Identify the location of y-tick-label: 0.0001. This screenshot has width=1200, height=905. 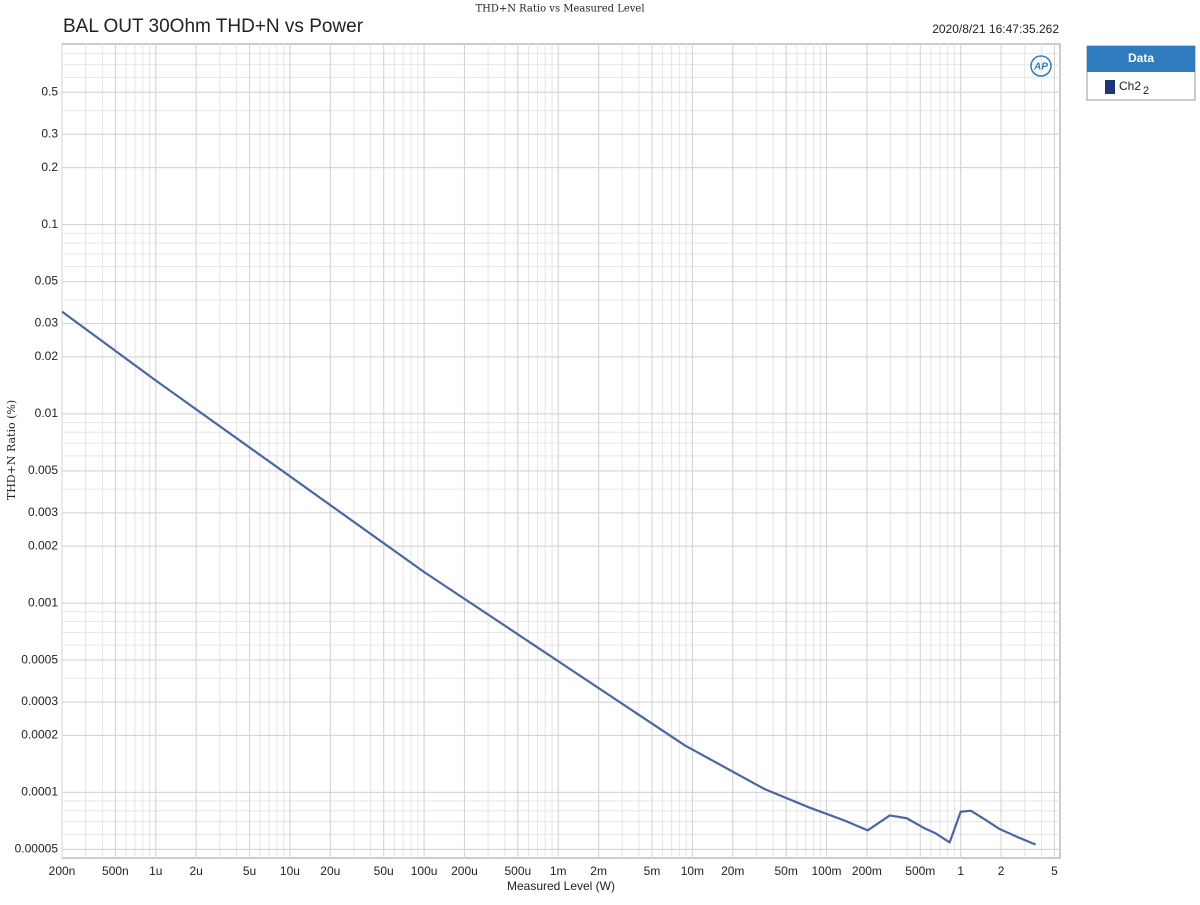
(39, 792).